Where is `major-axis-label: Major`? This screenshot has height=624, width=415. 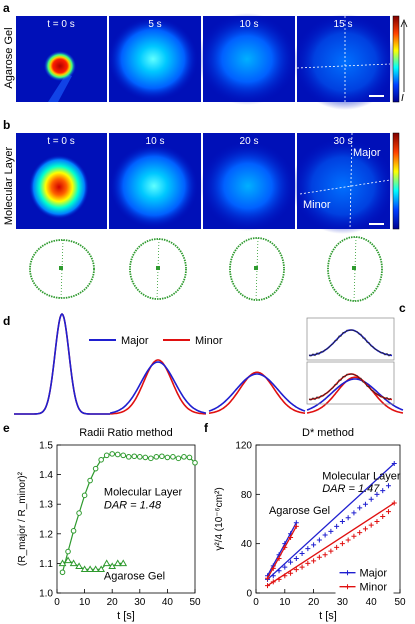 major-axis-label: Major is located at coordinates (367, 153).